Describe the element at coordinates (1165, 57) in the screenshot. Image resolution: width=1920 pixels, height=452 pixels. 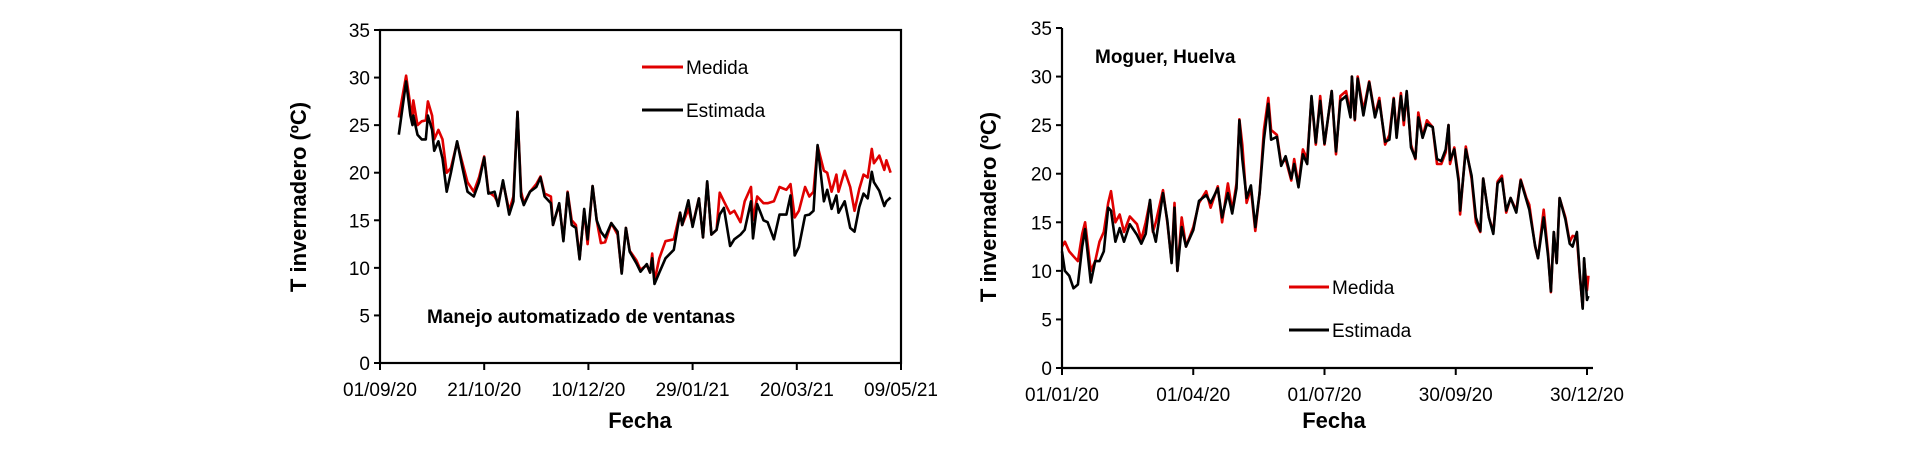
I see `chart-annotation: Moguer, Huelva` at that location.